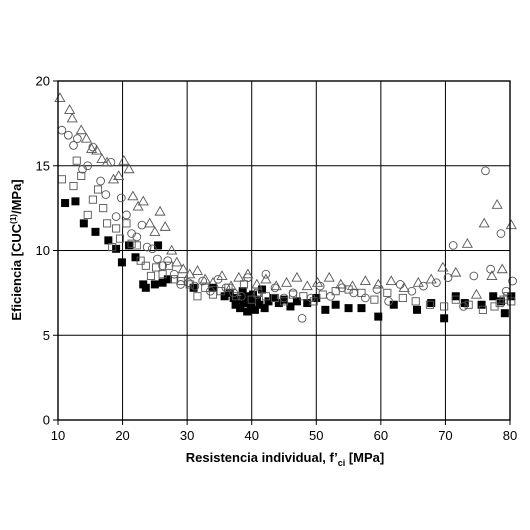 The width and height of the screenshot is (530, 530). What do you see at coordinates (43, 81) in the screenshot?
I see `y-tick-label: 20` at bounding box center [43, 81].